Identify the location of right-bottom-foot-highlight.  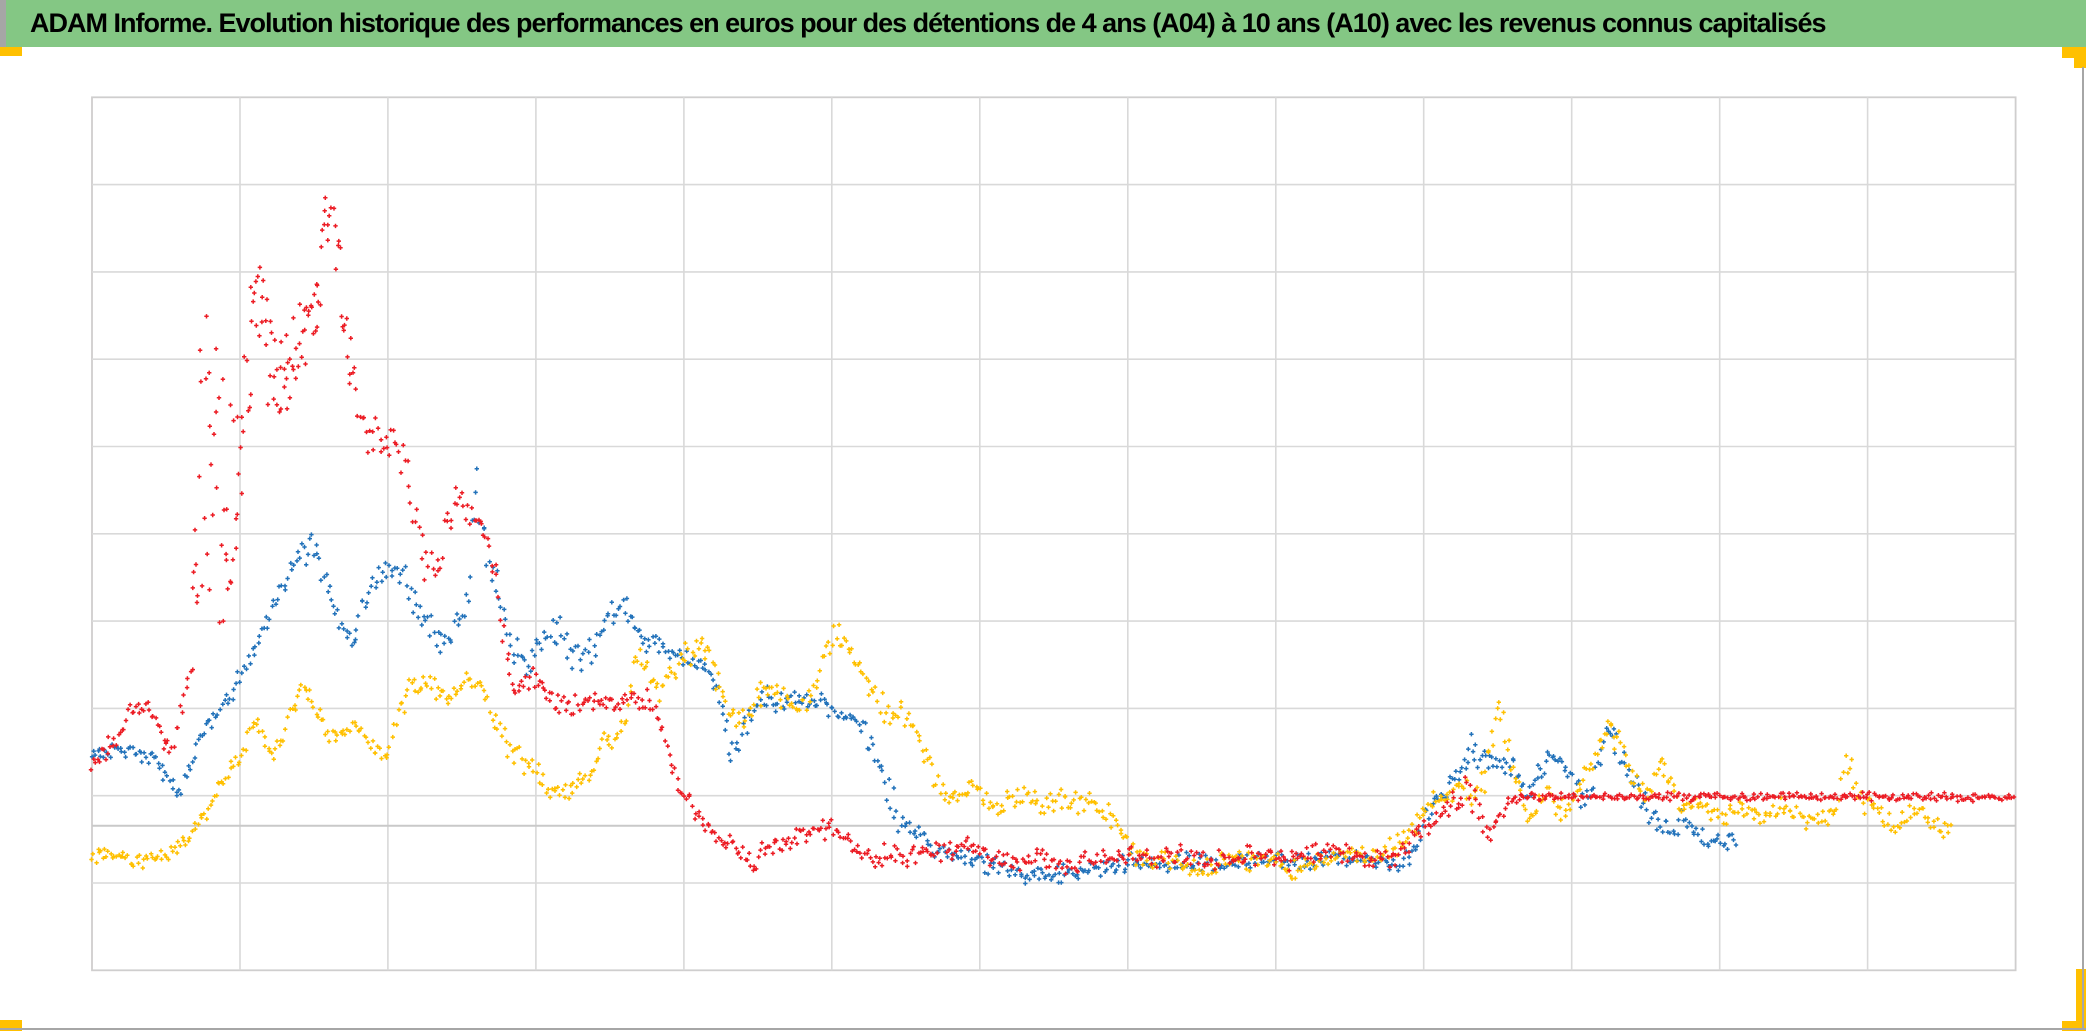
(2074, 1026).